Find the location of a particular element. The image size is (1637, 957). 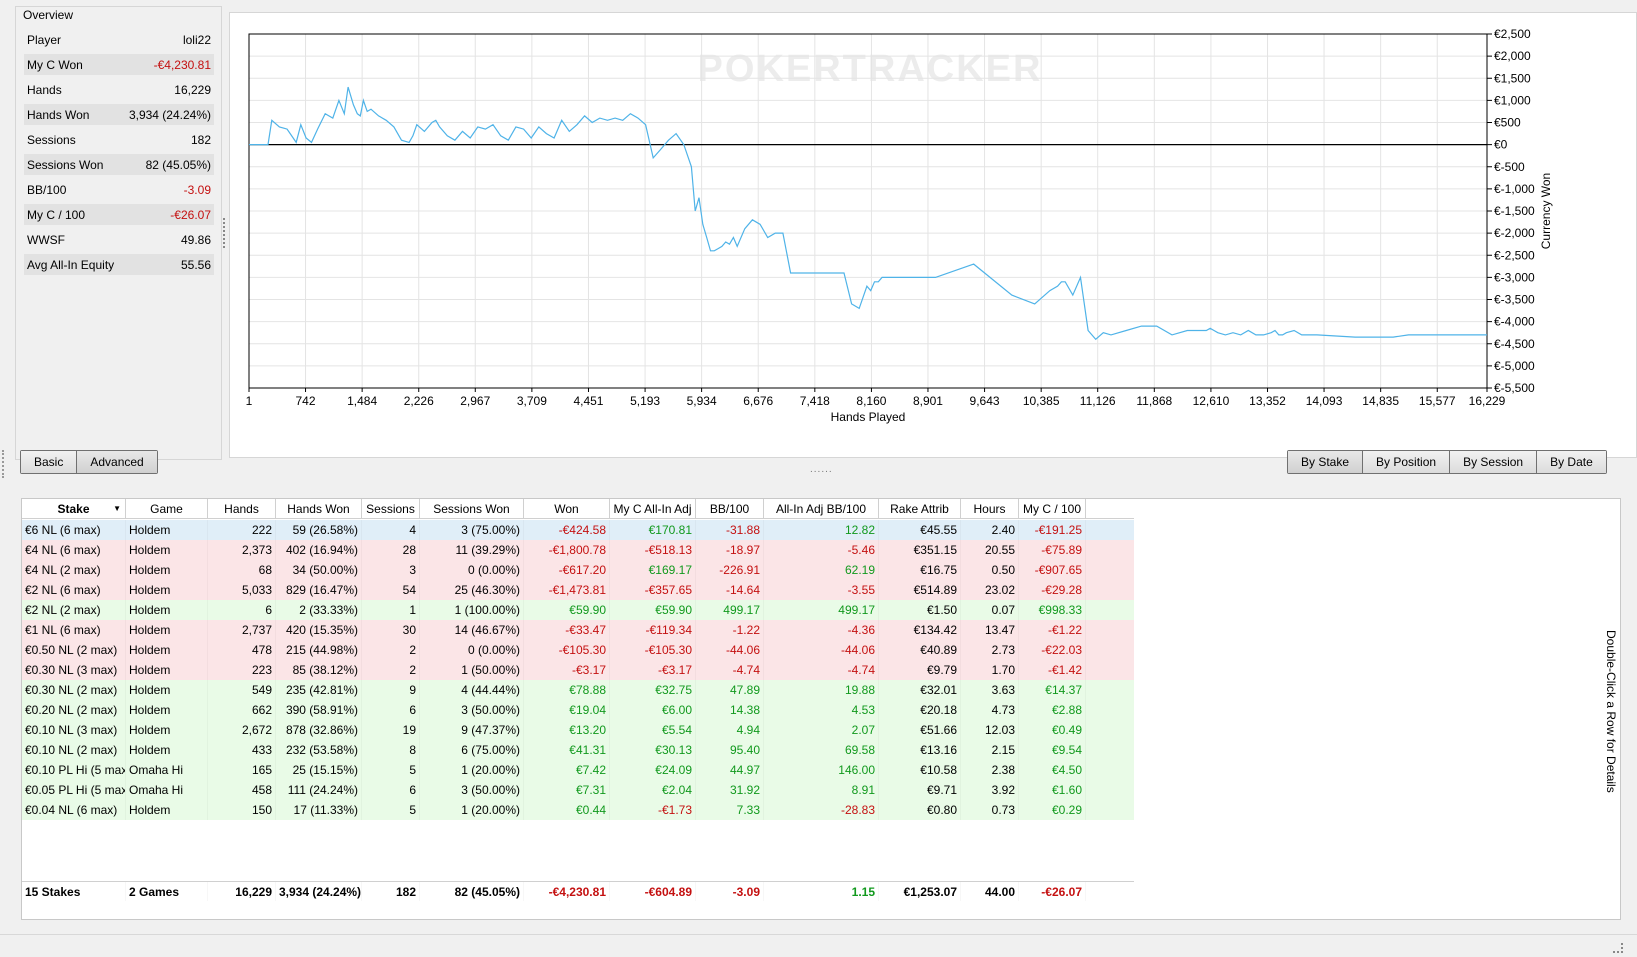

table-cell: 5 is located at coordinates (391, 810).